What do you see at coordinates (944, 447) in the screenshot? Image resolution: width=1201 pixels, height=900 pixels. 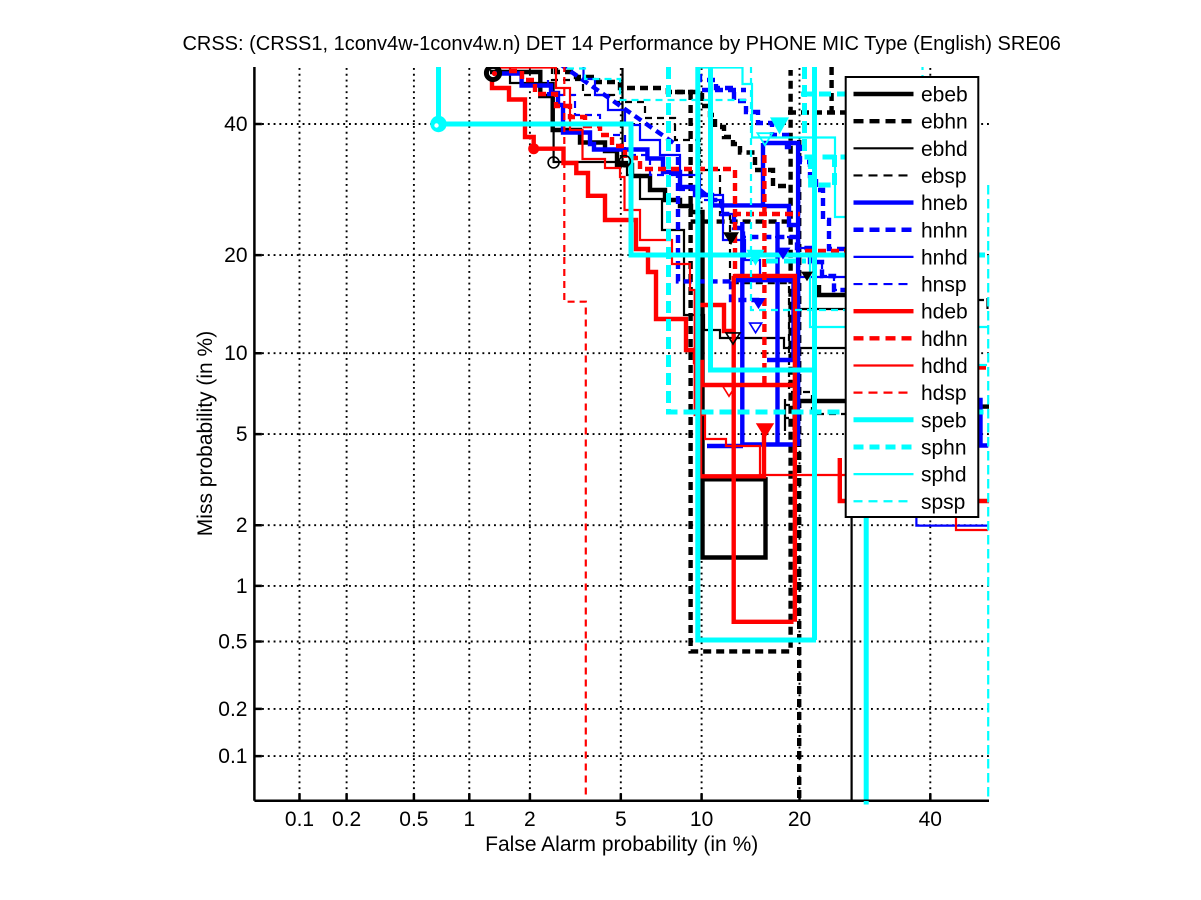 I see `svg-text: sphn` at bounding box center [944, 447].